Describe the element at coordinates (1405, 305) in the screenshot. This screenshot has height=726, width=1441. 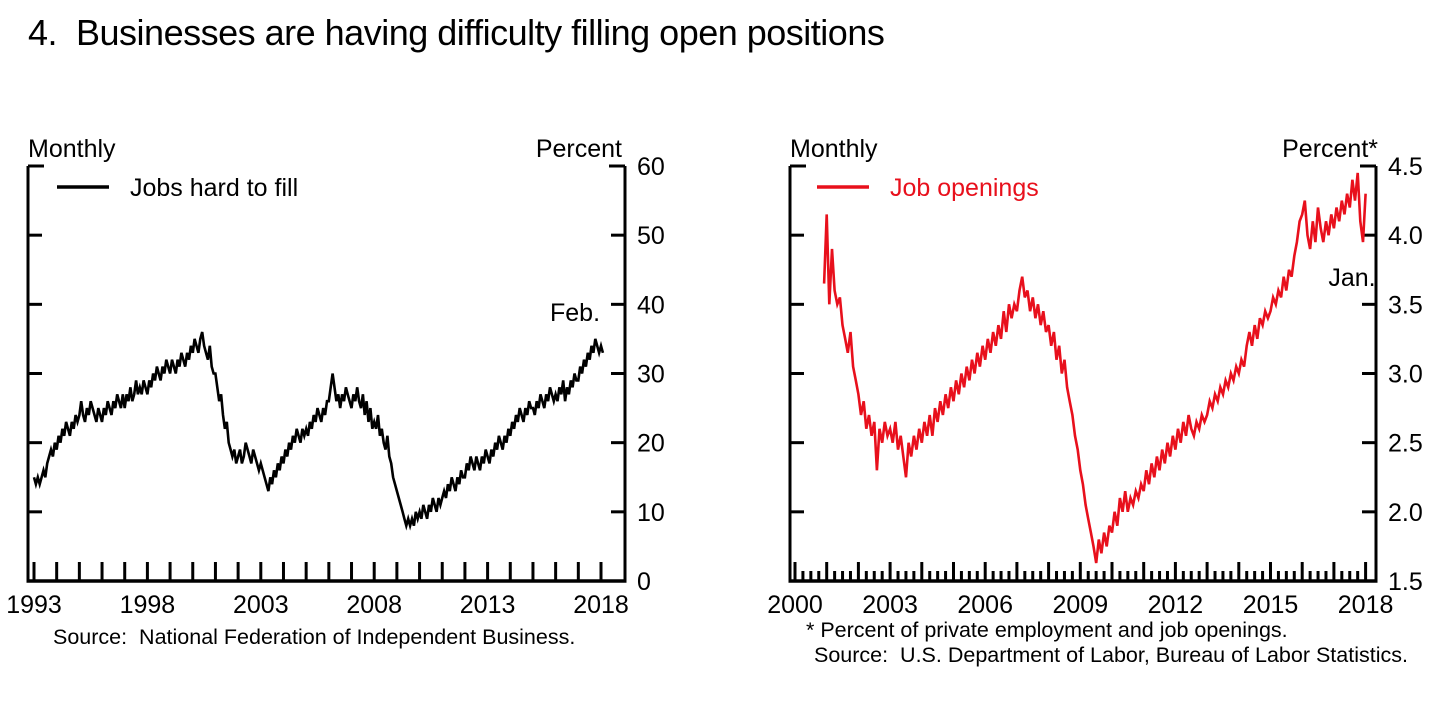
I see `y-tick-label: 3.5` at that location.